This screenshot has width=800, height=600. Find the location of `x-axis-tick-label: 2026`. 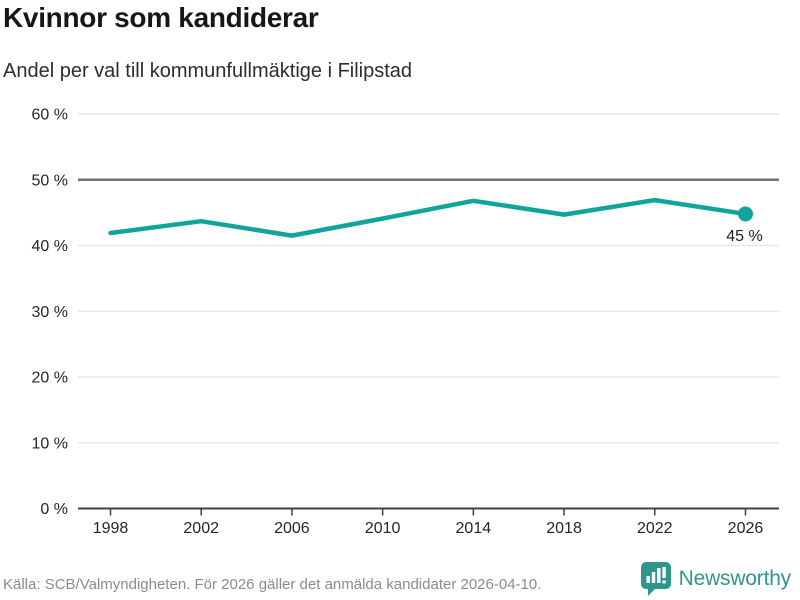

x-axis-tick-label: 2026 is located at coordinates (746, 528).